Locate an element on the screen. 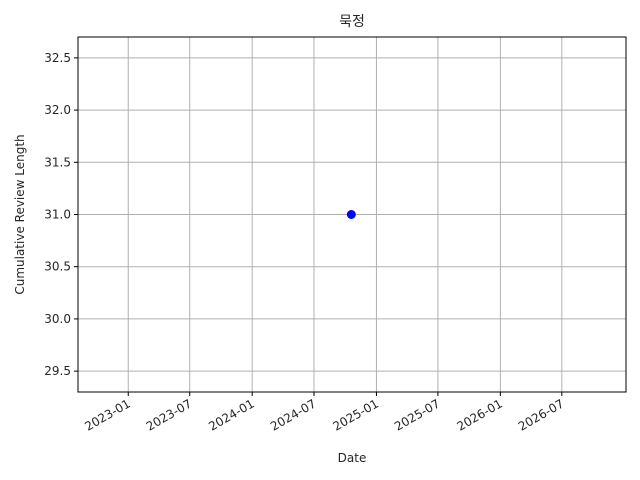 The image size is (640, 480). x-tick-label: 2025-07 is located at coordinates (417, 414).